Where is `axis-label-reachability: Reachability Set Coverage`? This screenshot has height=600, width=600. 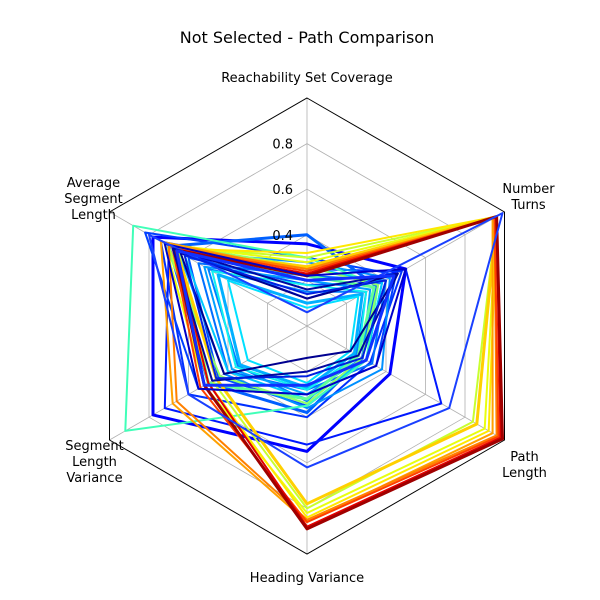 axis-label-reachability: Reachability Set Coverage is located at coordinates (307, 78).